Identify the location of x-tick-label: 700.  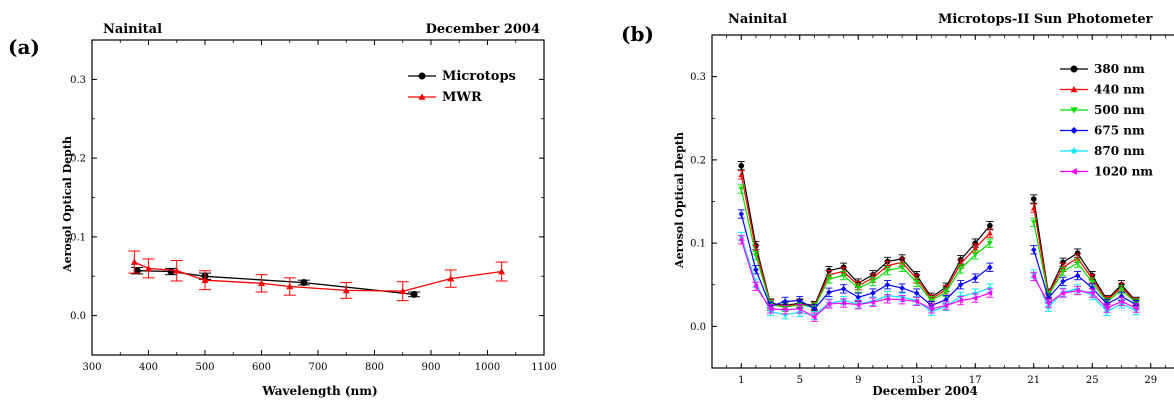
(317, 367).